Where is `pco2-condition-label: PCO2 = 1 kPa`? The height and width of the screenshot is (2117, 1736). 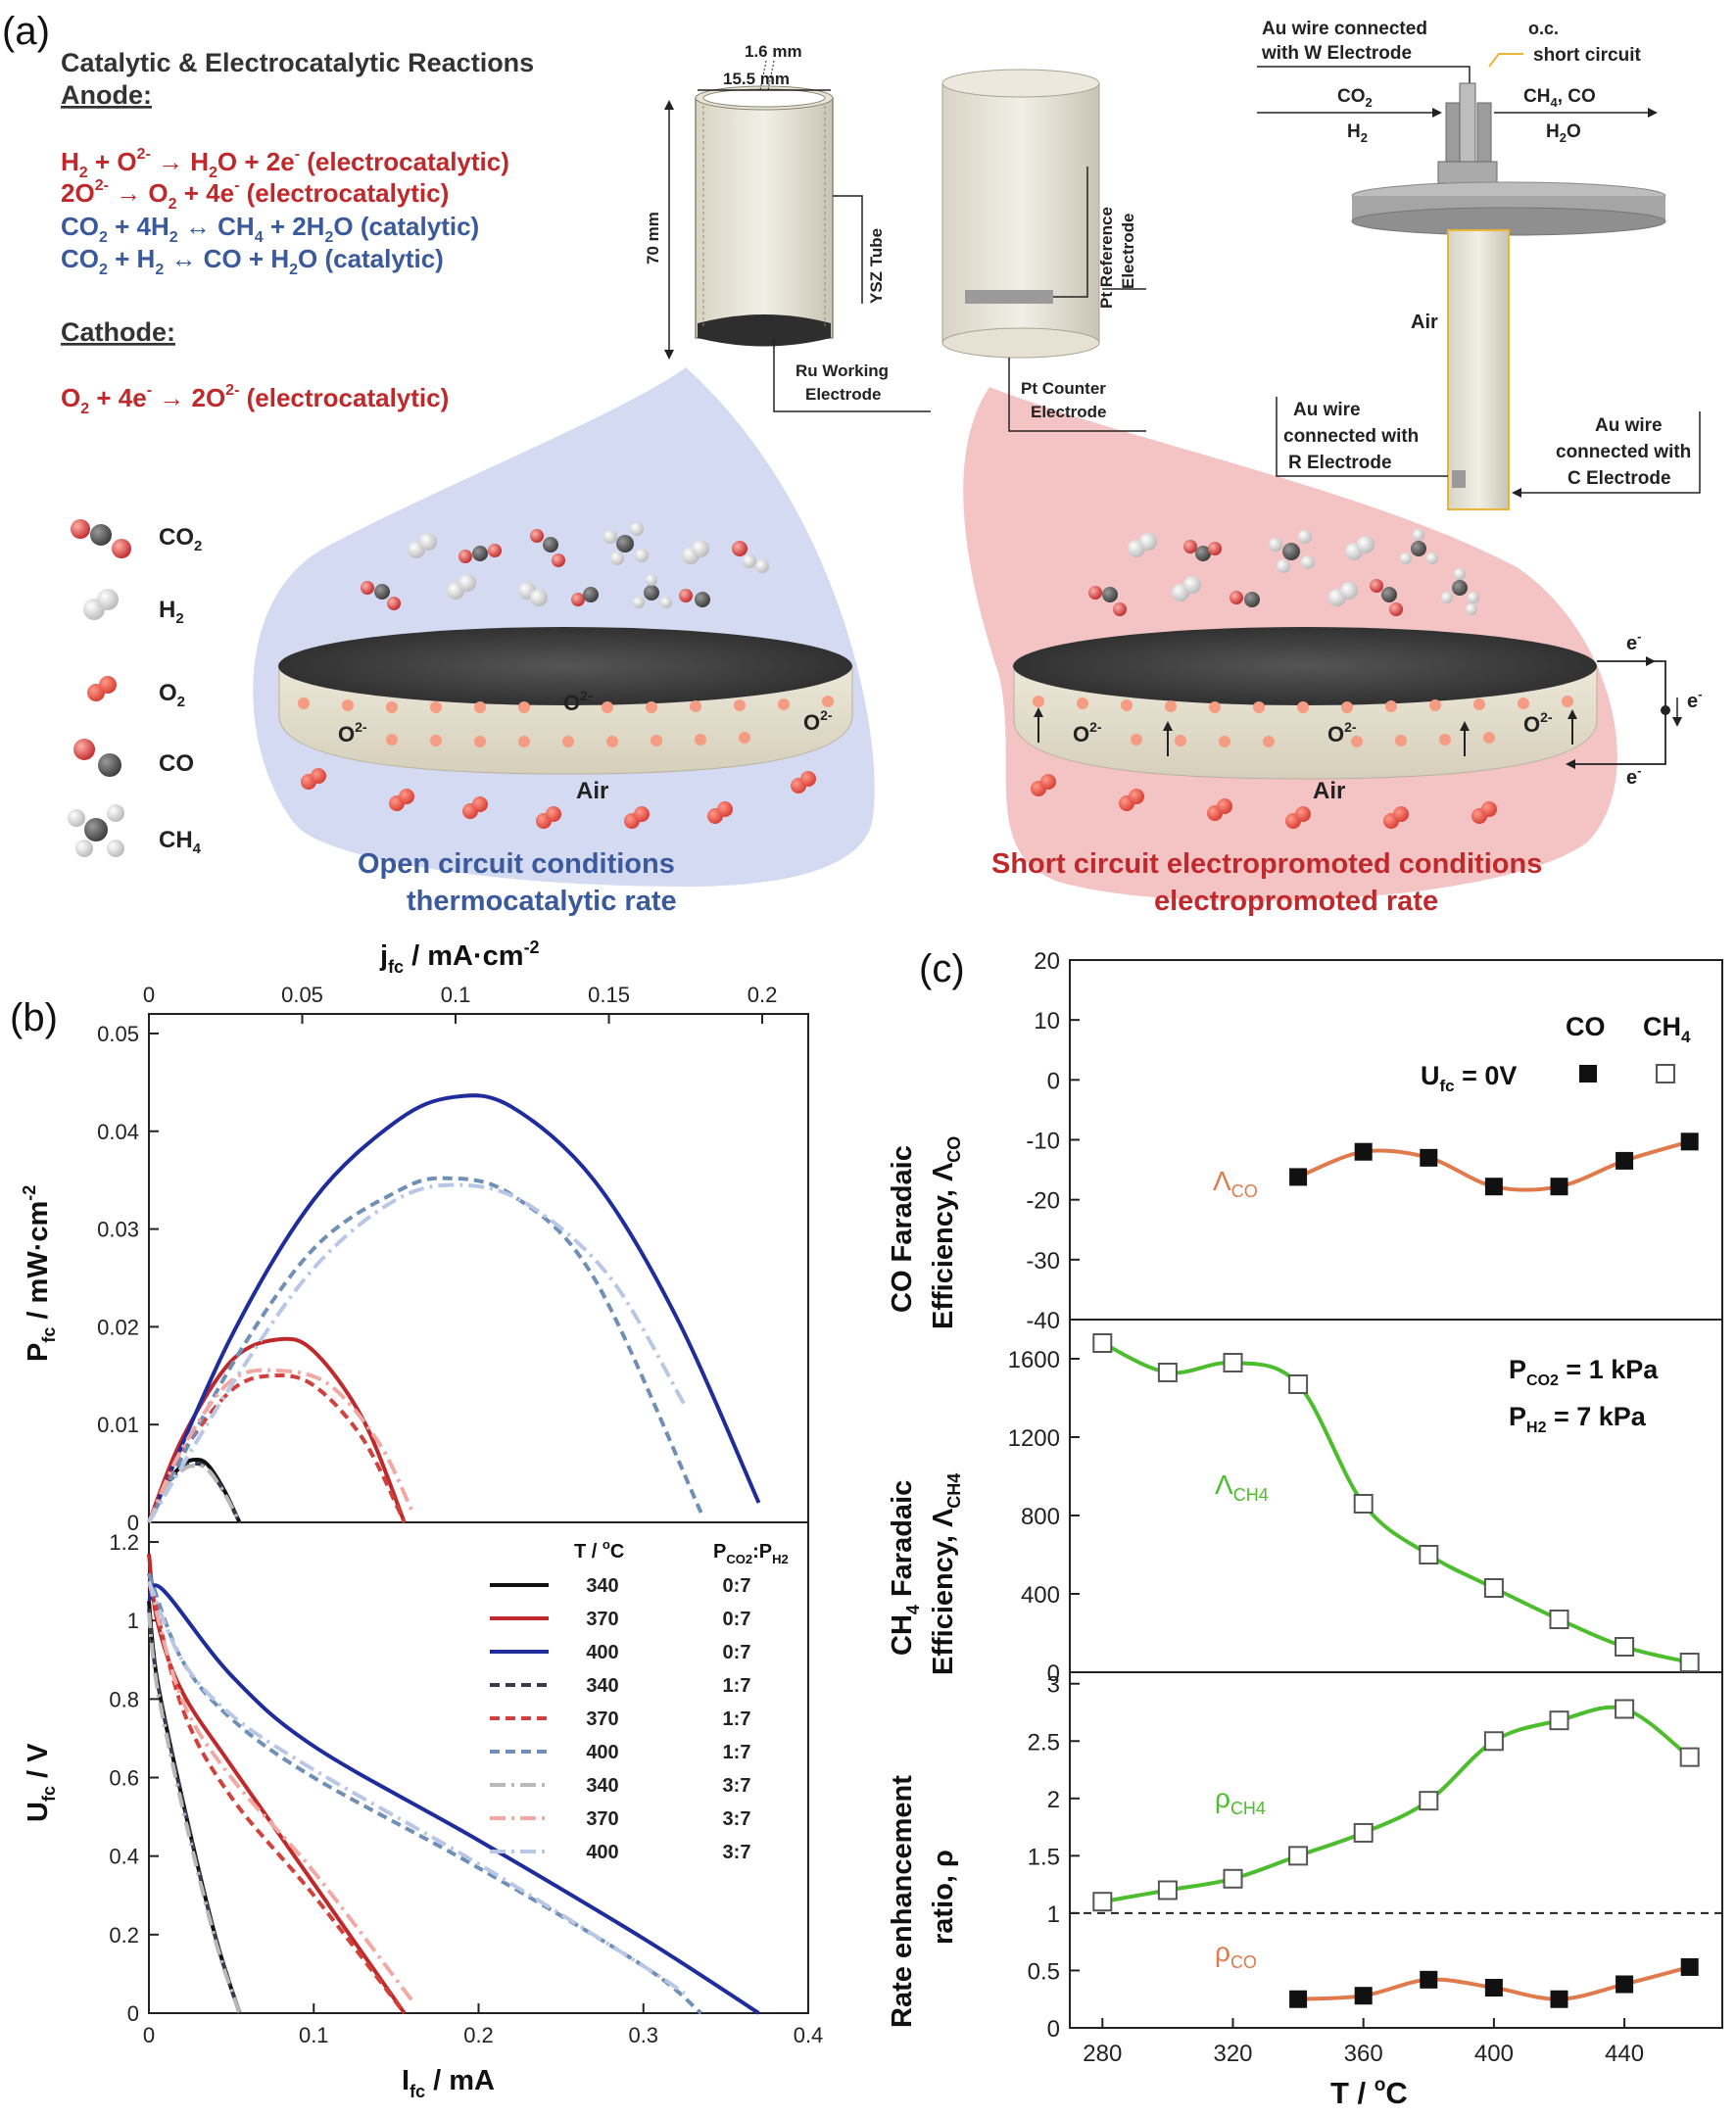
pco2-condition-label: PCO2 = 1 kPa is located at coordinates (1584, 1372).